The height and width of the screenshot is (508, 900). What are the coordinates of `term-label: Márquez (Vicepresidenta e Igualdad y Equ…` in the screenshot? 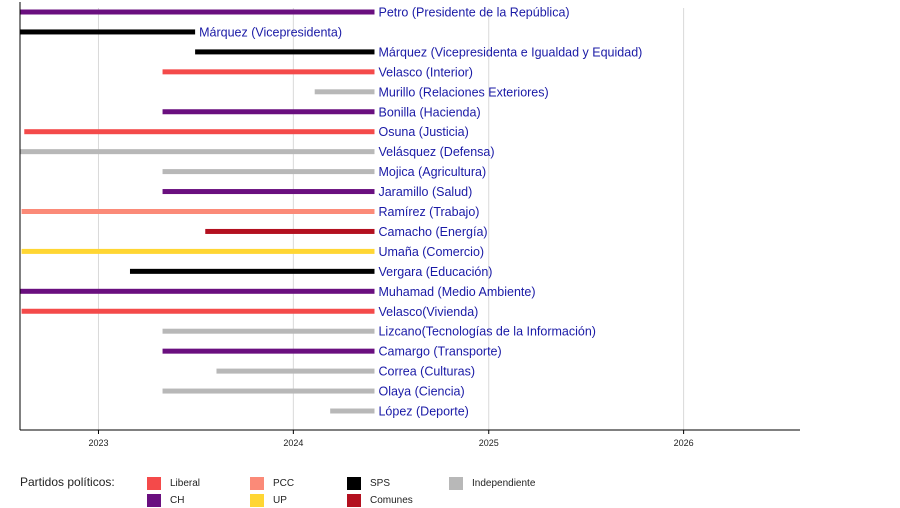 It's located at (510, 52).